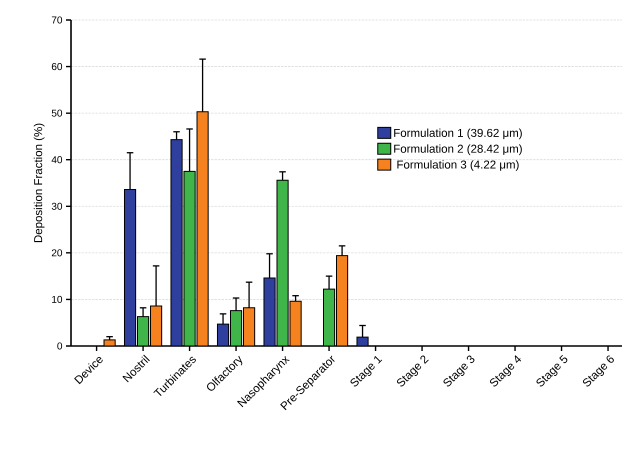 This screenshot has height=456, width=625. What do you see at coordinates (458, 165) in the screenshot?
I see `legend-label: Formulation 3 (4.22 μm)` at bounding box center [458, 165].